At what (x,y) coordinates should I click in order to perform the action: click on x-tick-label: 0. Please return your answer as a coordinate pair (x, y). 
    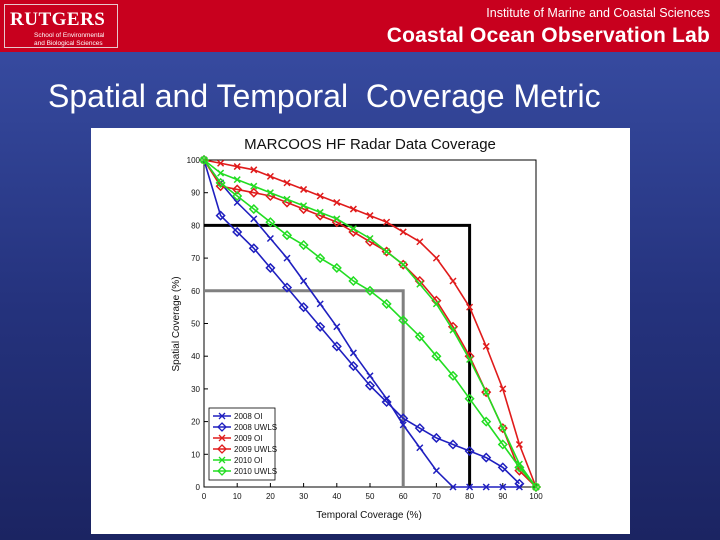
    Looking at the image, I should click on (204, 496).